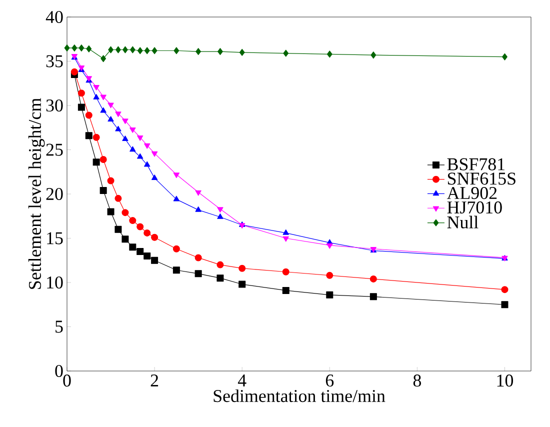 This screenshot has height=427, width=550. Describe the element at coordinates (59, 326) in the screenshot. I see `y-tick-label: 5` at that location.